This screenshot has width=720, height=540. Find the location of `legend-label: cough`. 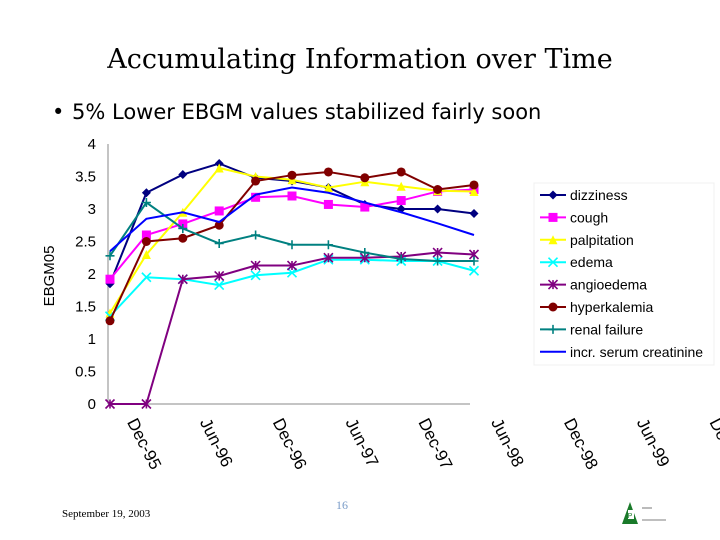

legend-label: cough is located at coordinates (589, 217).